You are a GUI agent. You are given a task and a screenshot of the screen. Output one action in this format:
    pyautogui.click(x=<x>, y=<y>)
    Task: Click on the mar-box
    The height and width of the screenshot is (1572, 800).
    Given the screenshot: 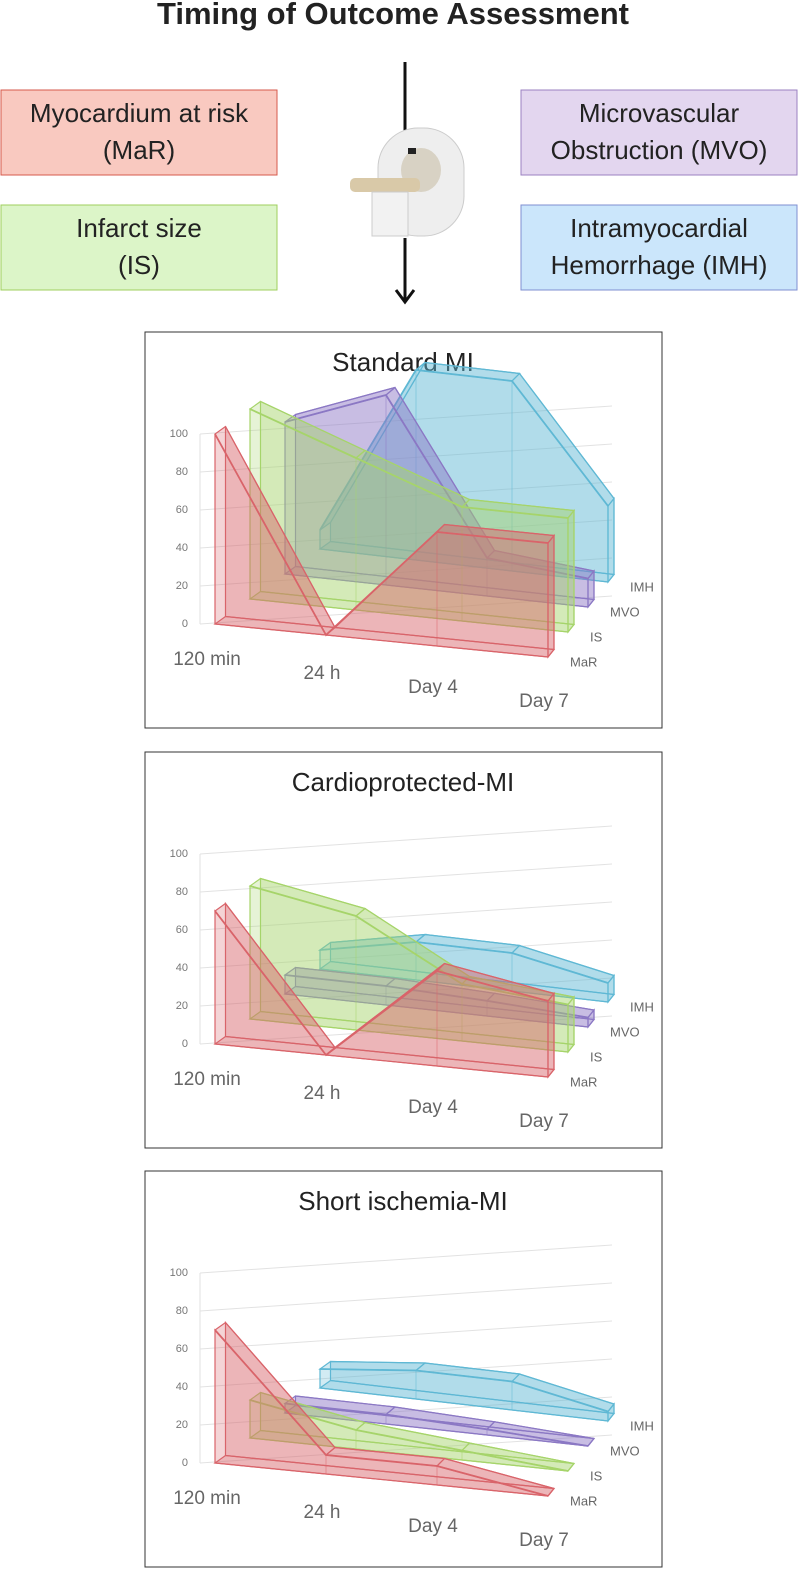 What is the action you would take?
    pyautogui.click(x=139, y=132)
    